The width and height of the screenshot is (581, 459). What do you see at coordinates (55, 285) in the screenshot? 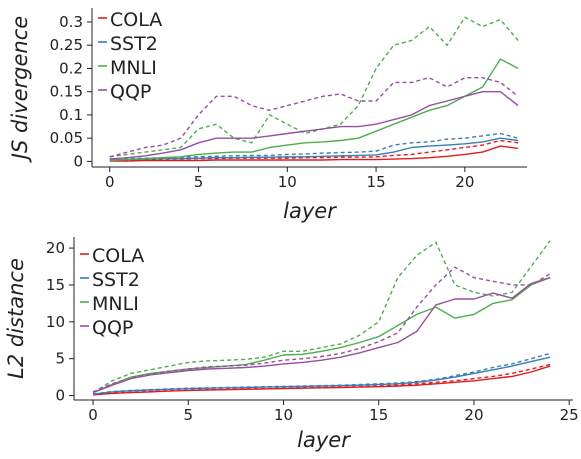
I see `y-tick-label: 15` at bounding box center [55, 285].